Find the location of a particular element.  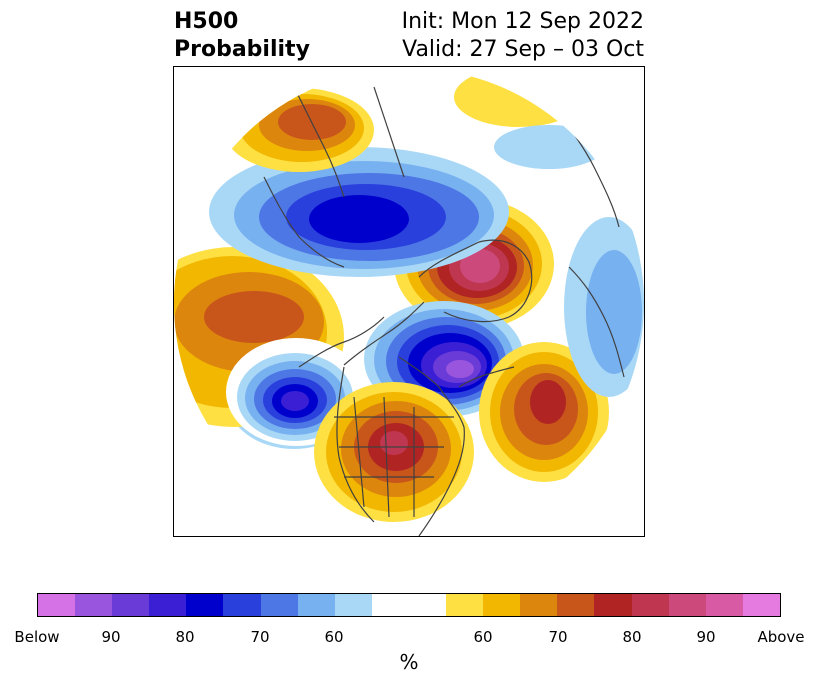

product-label: Probability is located at coordinates (242, 49).